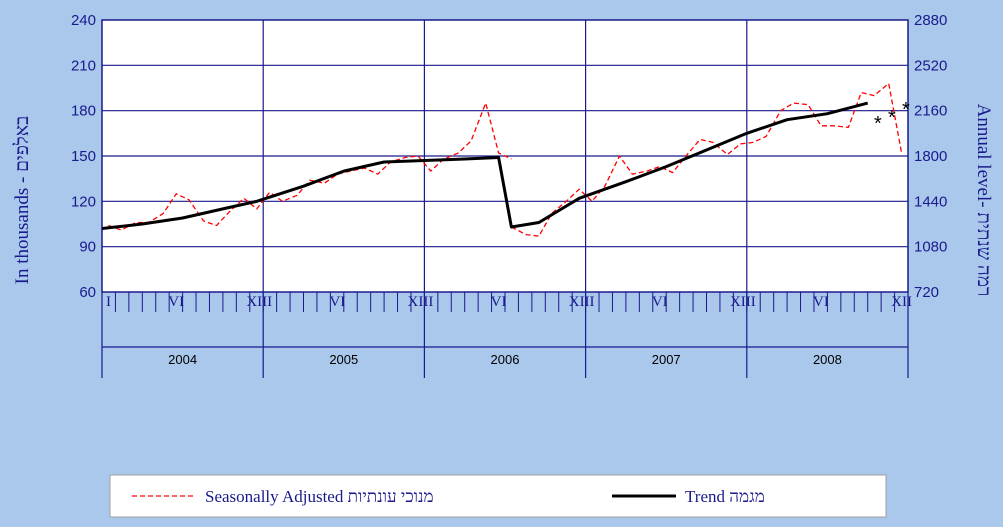  Describe the element at coordinates (930, 201) in the screenshot. I see `y-tick-label-right: 1440` at that location.